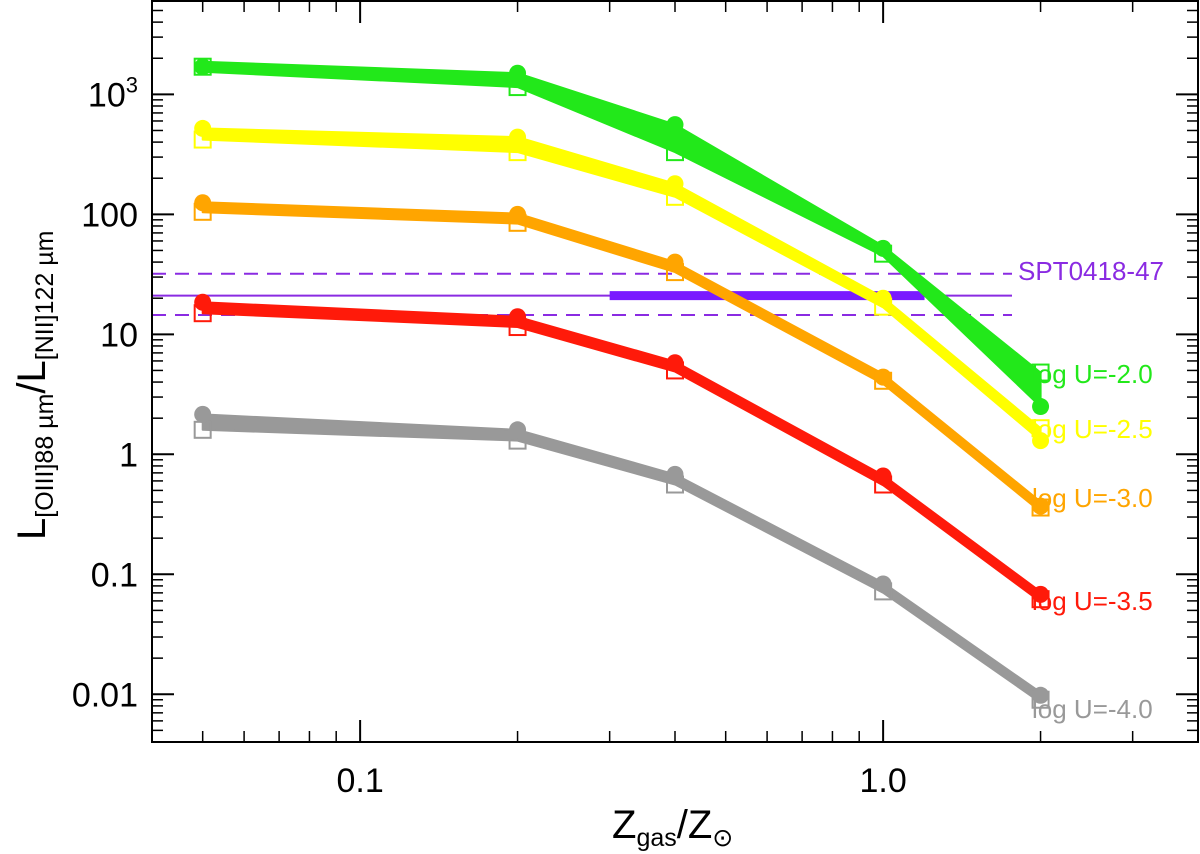 This screenshot has width=1200, height=854. Describe the element at coordinates (672, 827) in the screenshot. I see `x-axis-title: Zgas/Z⊙` at that location.